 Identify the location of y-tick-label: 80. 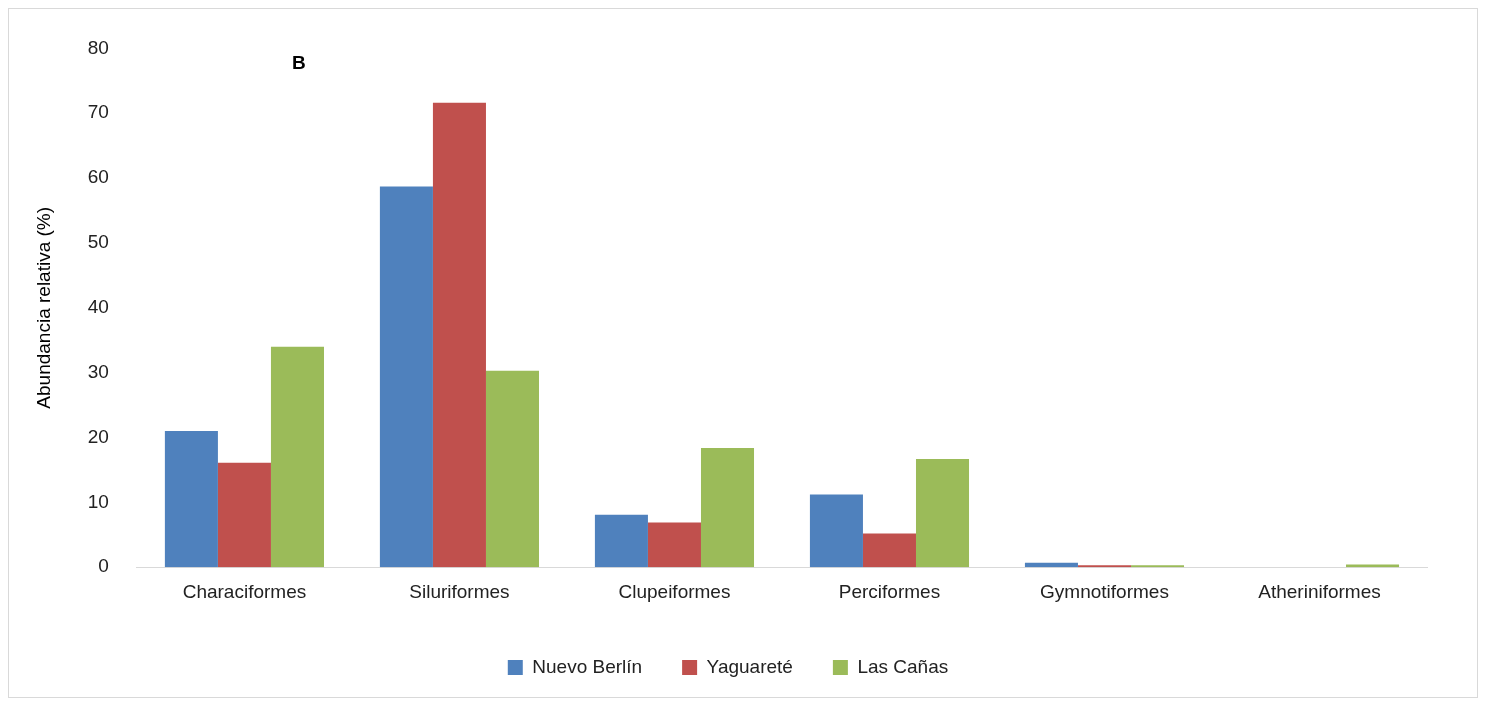
(98, 47).